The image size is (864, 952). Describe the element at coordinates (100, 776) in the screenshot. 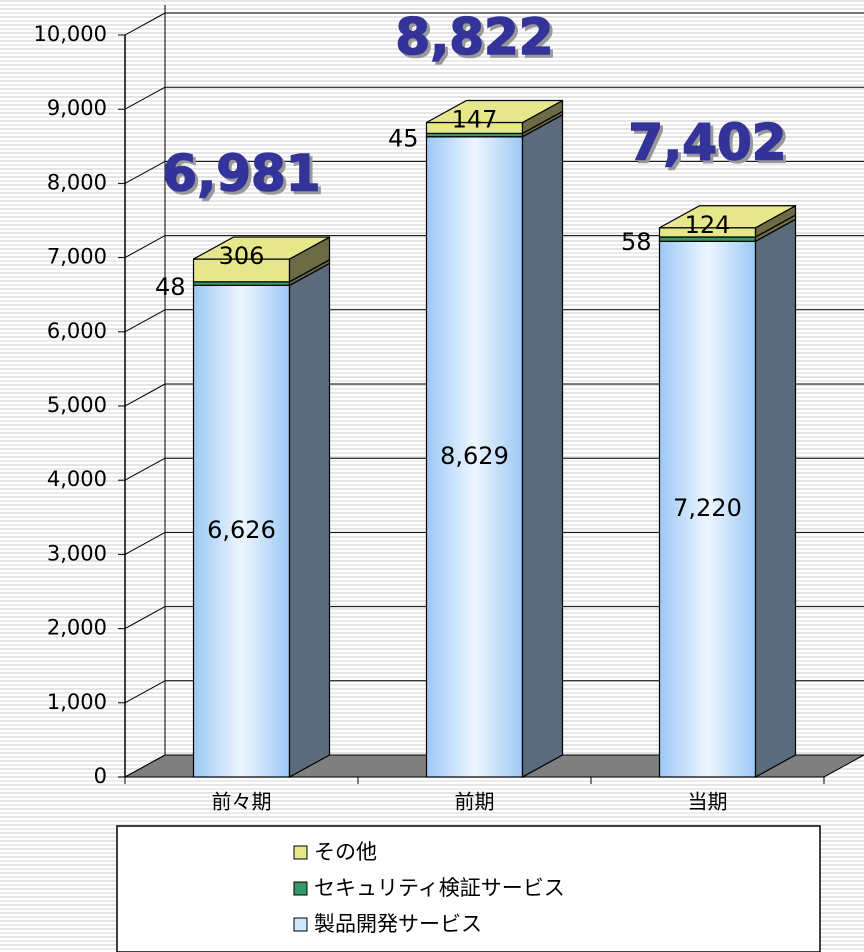

I see `y-tick-label: 0` at that location.